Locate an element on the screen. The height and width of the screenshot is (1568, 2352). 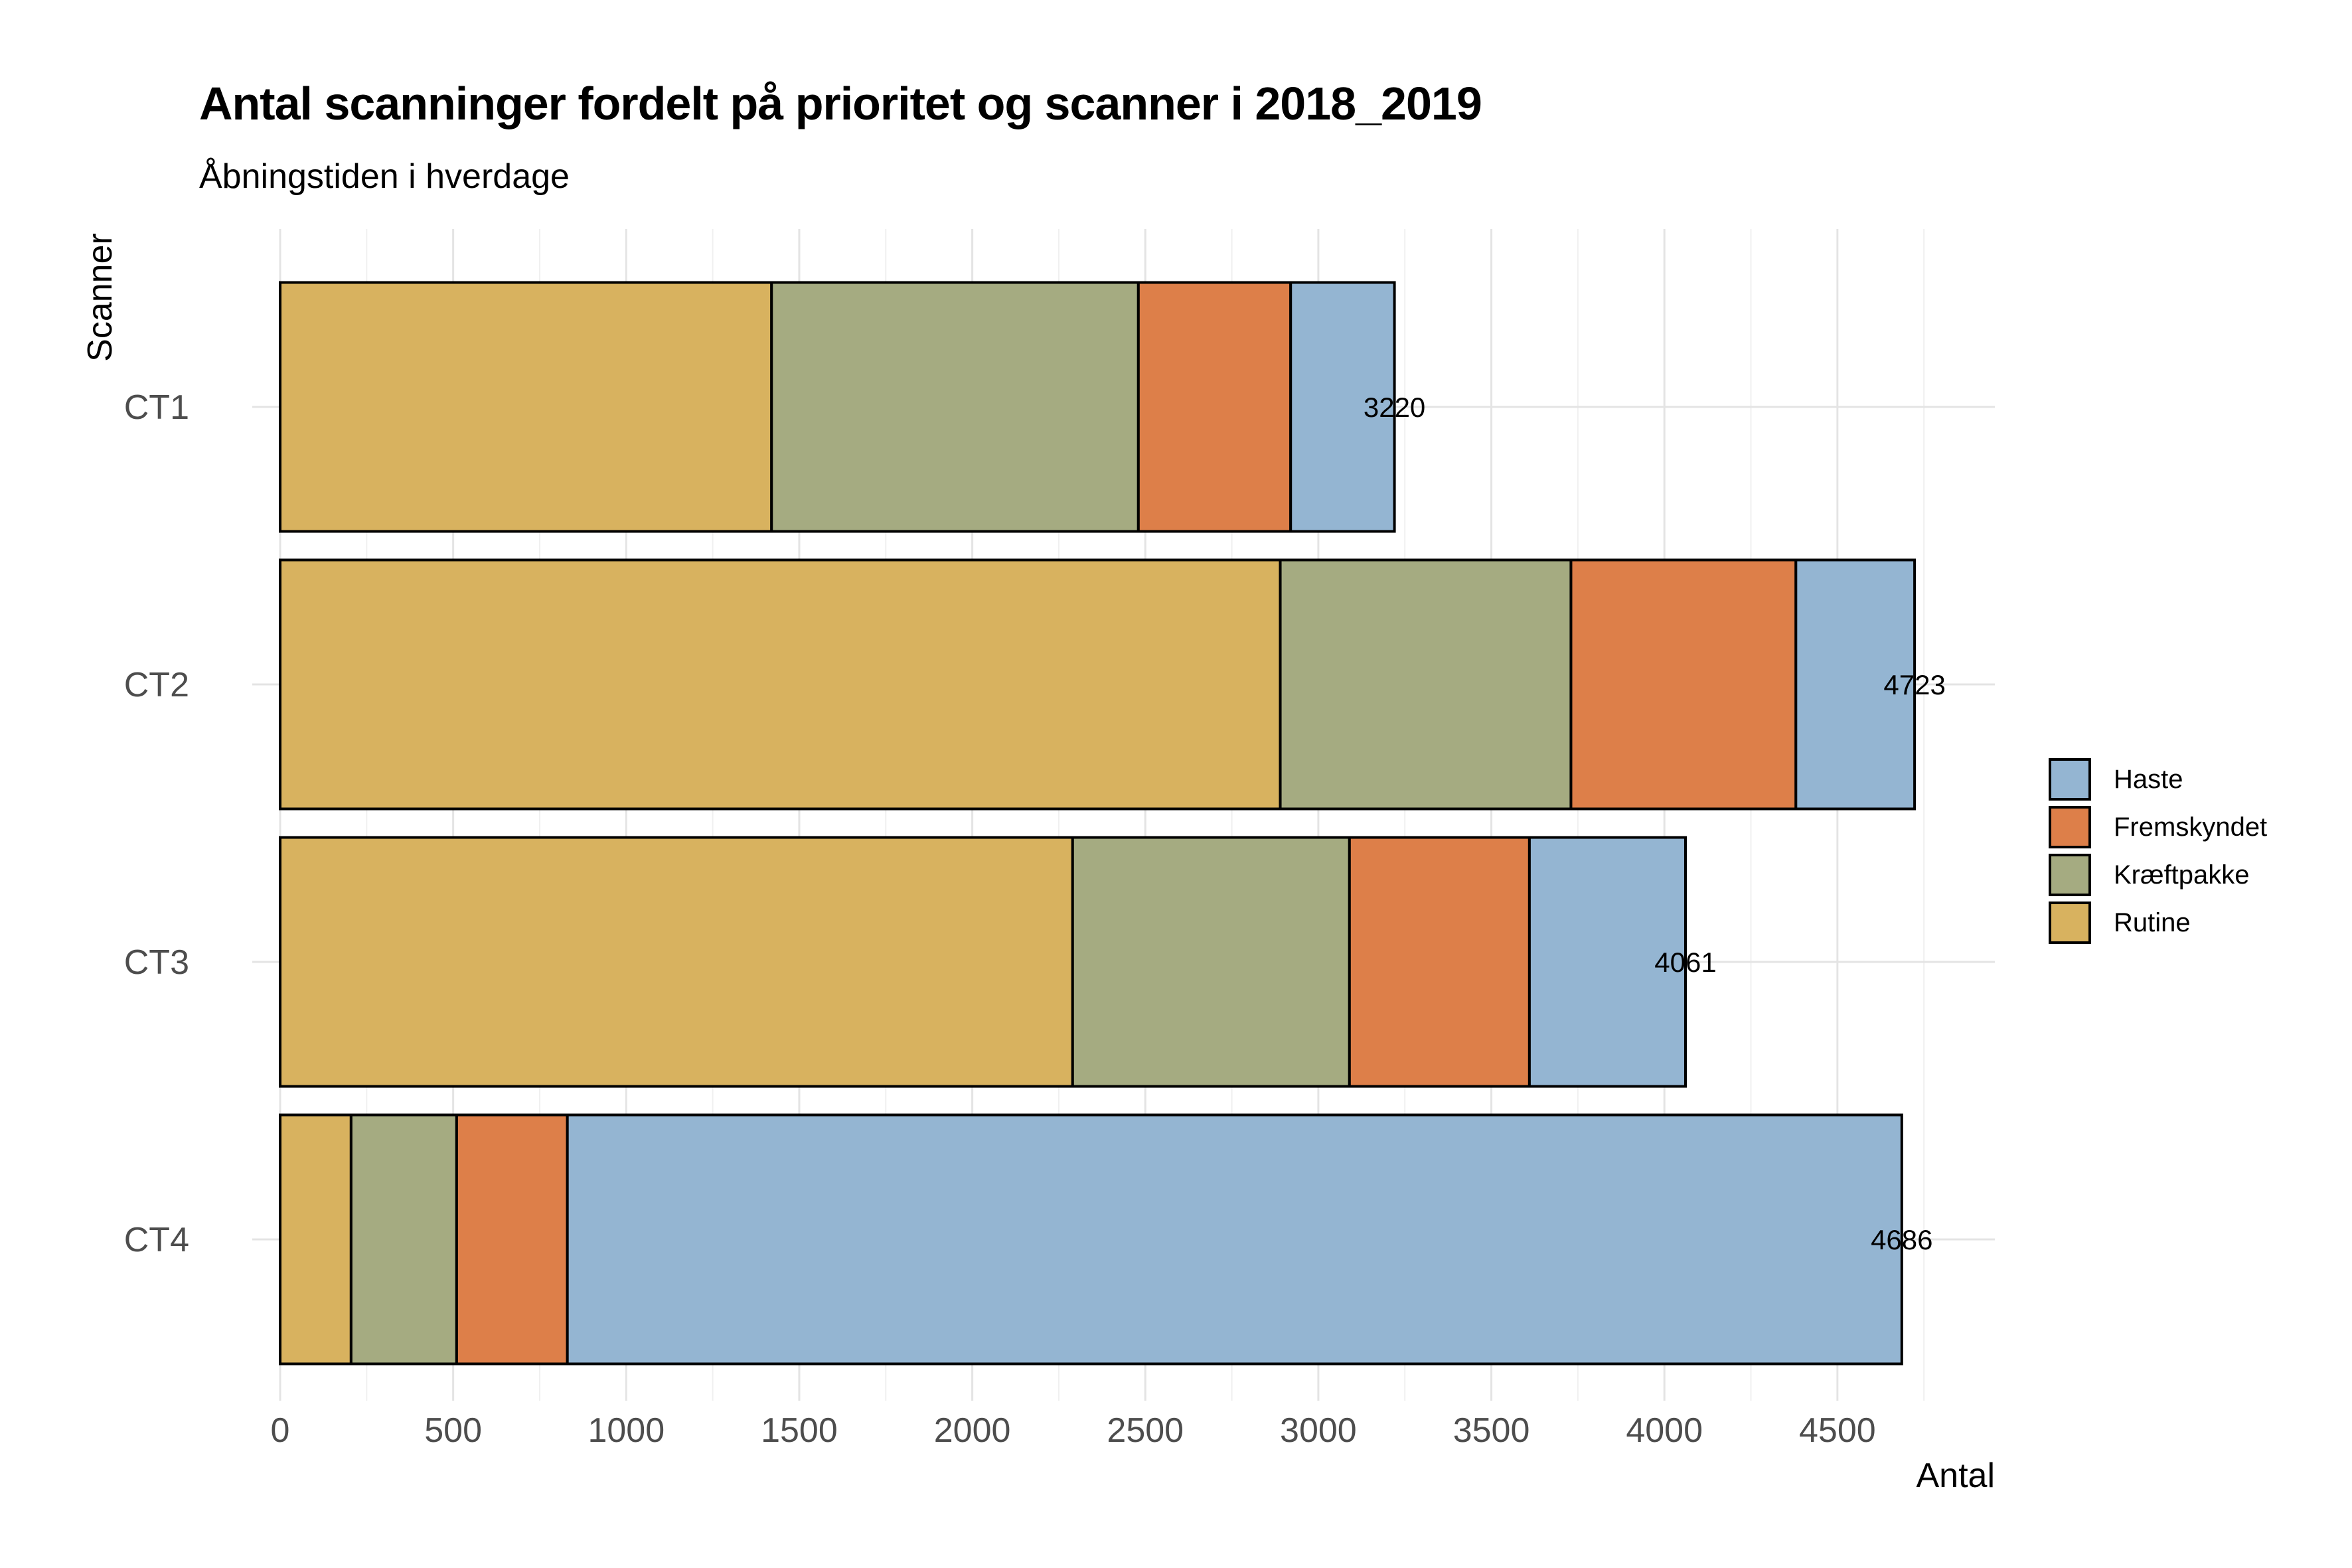
y-tick-label: CT4 is located at coordinates (156, 1240).